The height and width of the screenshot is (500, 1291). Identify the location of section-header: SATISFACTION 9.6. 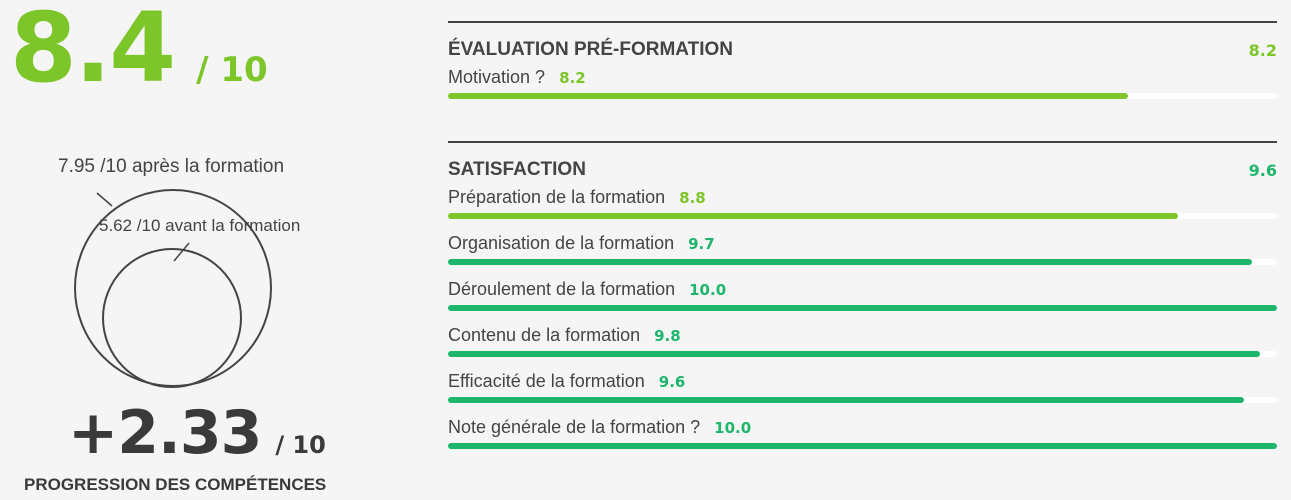
(862, 173).